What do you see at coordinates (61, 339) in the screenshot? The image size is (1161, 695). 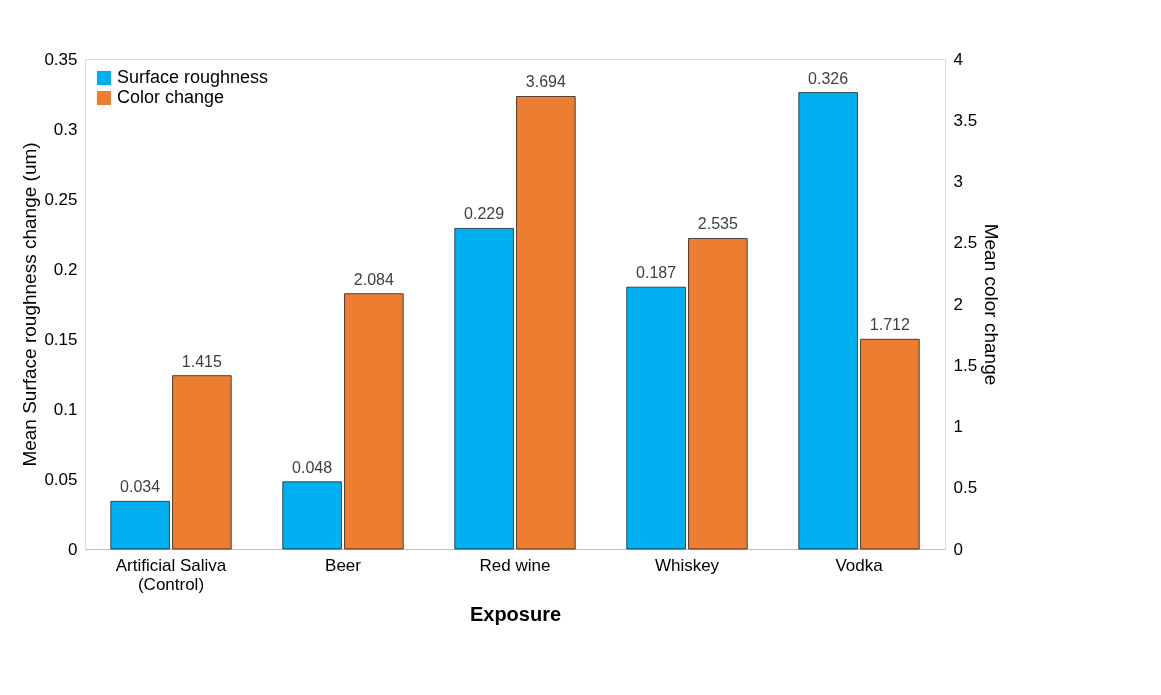 I see `y-tick-label: 0.15` at bounding box center [61, 339].